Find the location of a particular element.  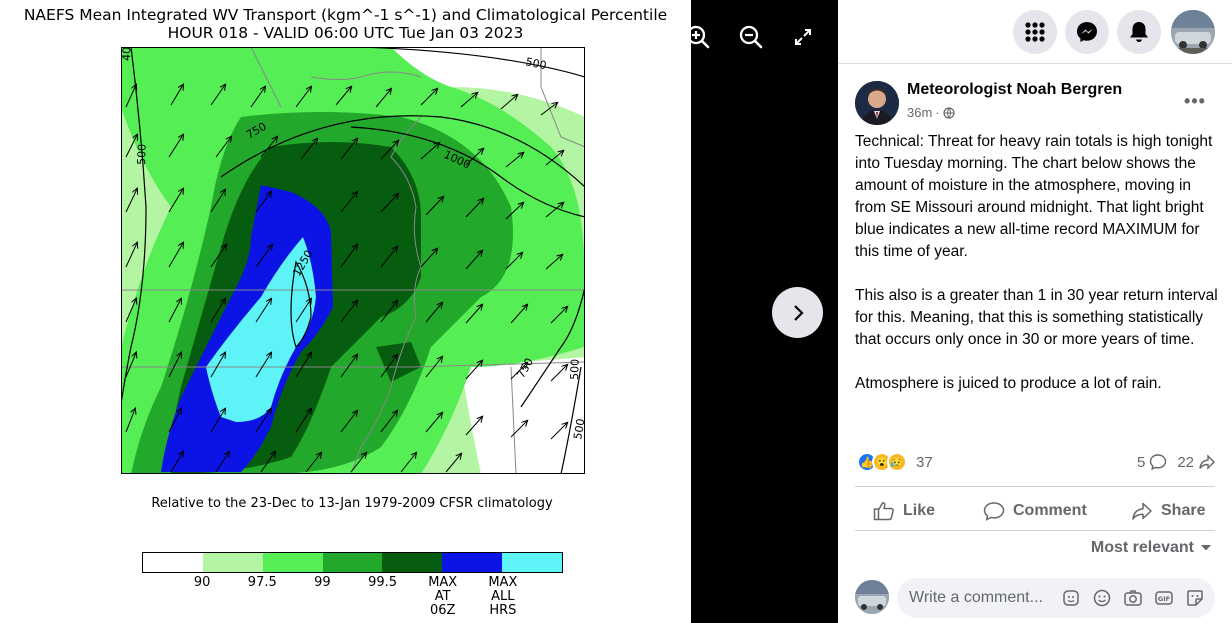

comment-input is located at coordinates (981, 598).